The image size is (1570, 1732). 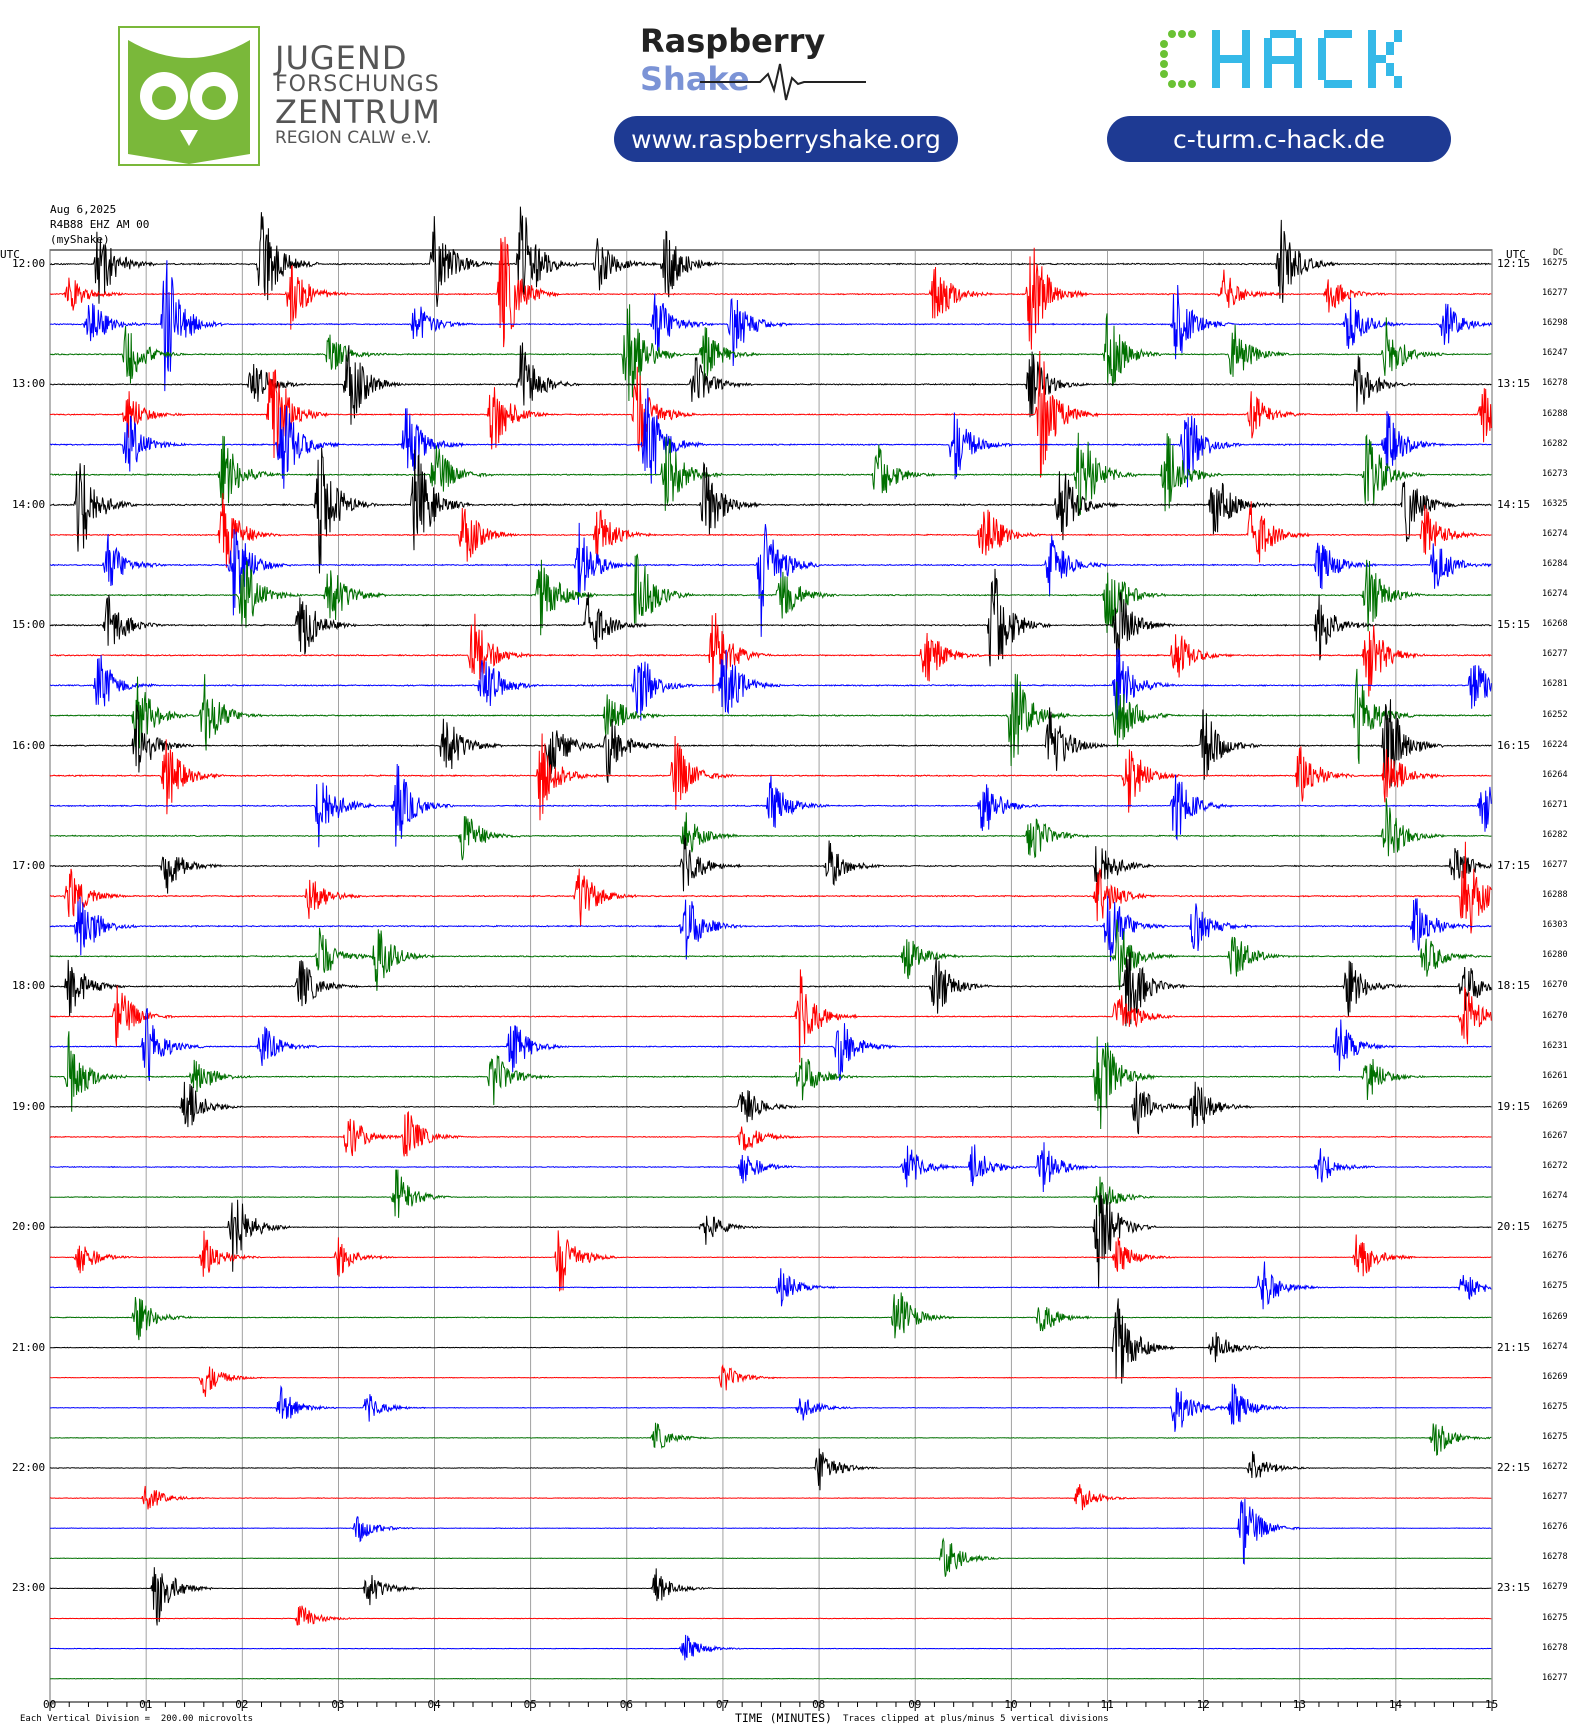 I want to click on row-time-right: 18:15, so click(x=1514, y=986).